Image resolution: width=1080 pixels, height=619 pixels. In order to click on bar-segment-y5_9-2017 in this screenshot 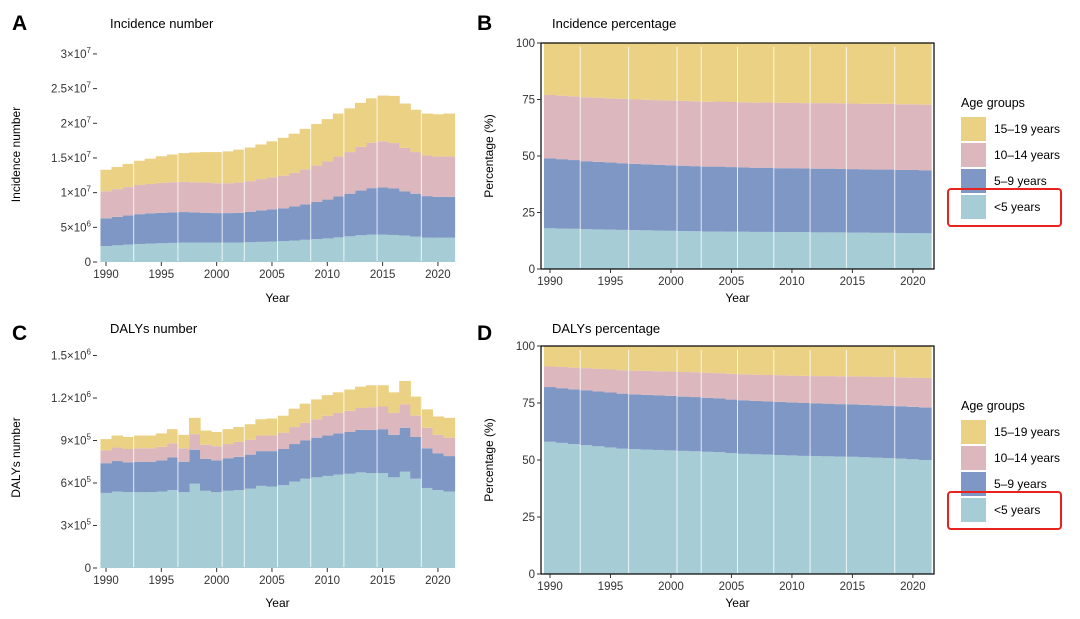, I will do `click(877, 431)`.